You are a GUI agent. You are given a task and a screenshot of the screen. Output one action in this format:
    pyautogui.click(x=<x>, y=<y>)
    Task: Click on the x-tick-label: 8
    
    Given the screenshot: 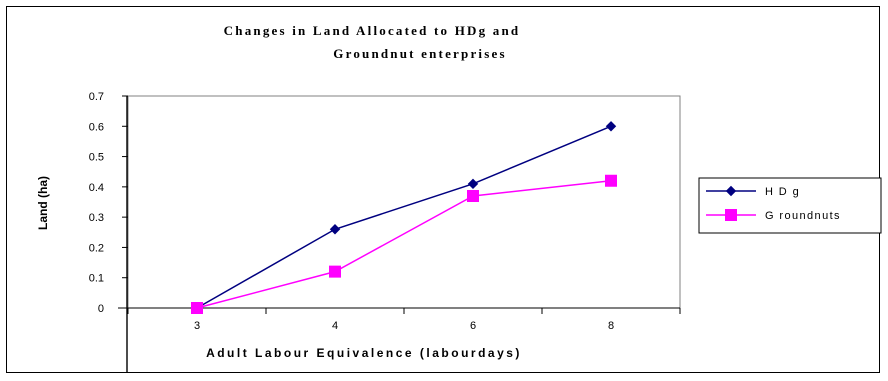 What is the action you would take?
    pyautogui.click(x=611, y=326)
    